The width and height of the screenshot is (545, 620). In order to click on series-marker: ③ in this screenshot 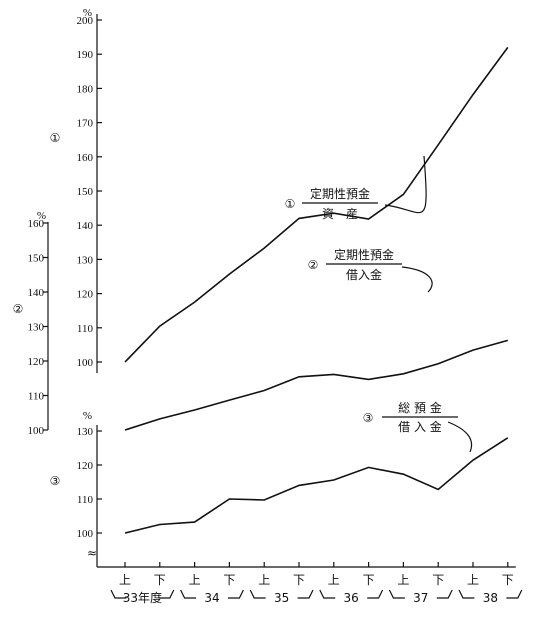, I will do `click(368, 418)`.